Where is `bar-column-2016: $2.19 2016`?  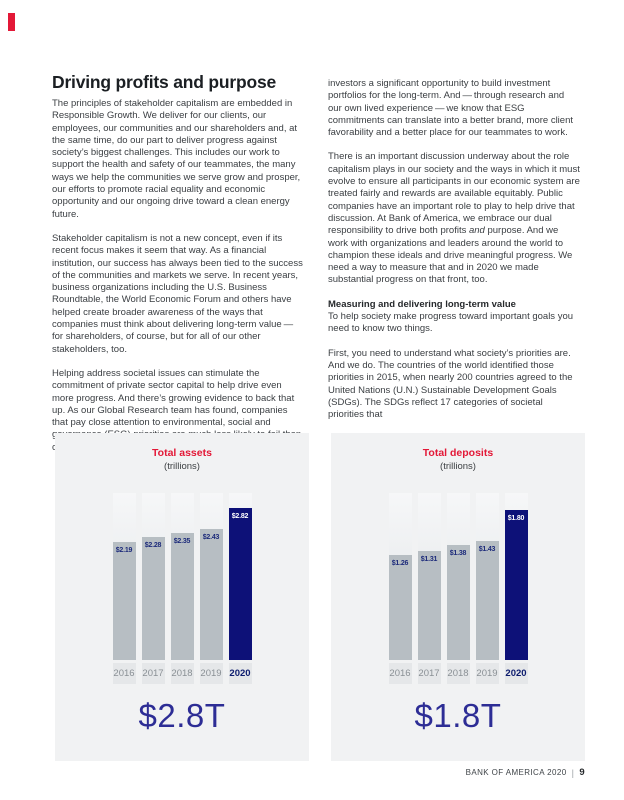
bar-column-2016: $2.19 2016 is located at coordinates (124, 588).